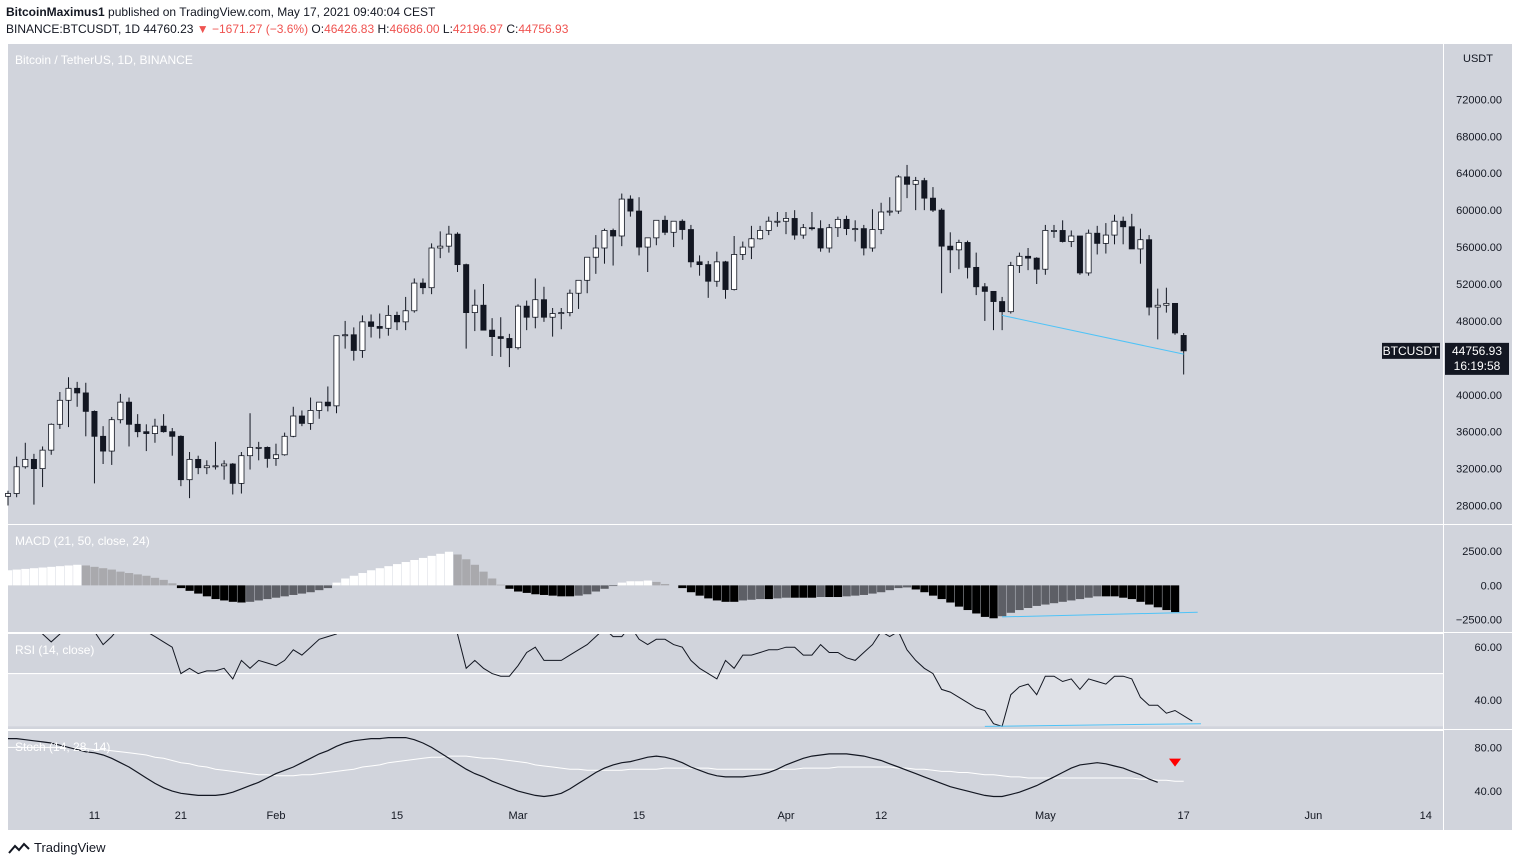 The height and width of the screenshot is (867, 1521). What do you see at coordinates (1477, 351) in the screenshot?
I see `last-price-label: 44756.93` at bounding box center [1477, 351].